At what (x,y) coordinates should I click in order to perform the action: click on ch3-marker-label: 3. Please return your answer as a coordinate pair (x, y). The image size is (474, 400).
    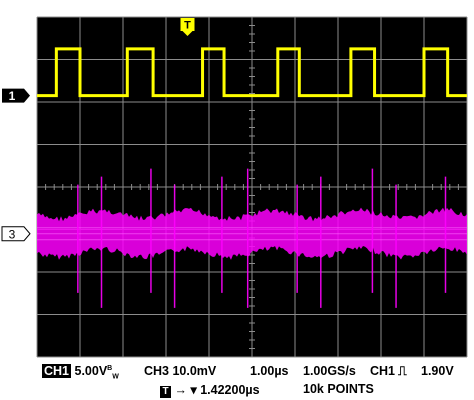
    Looking at the image, I should click on (12, 234).